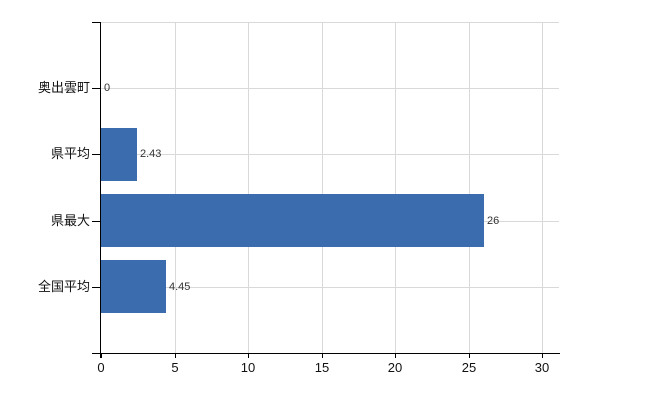 The image size is (650, 400). Describe the element at coordinates (100, 190) in the screenshot. I see `y-axis-line` at that location.